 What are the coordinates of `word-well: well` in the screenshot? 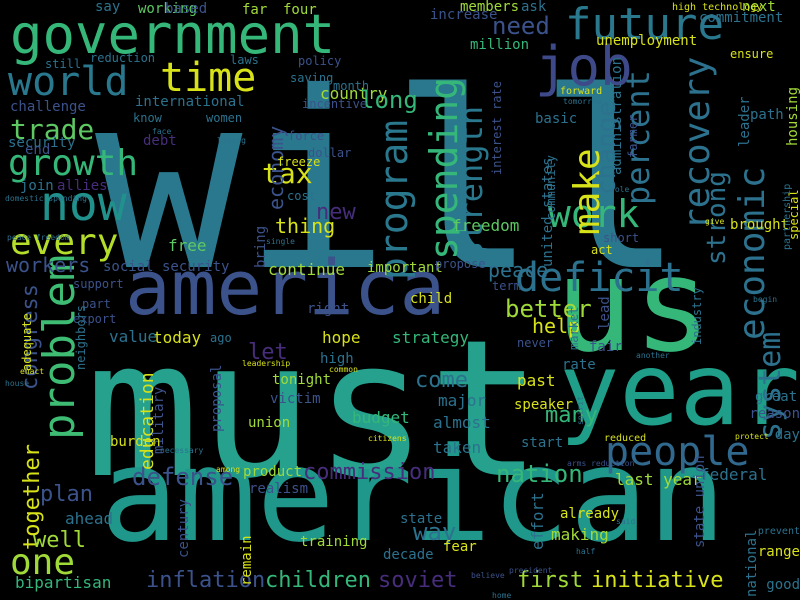 It's located at (59, 540).